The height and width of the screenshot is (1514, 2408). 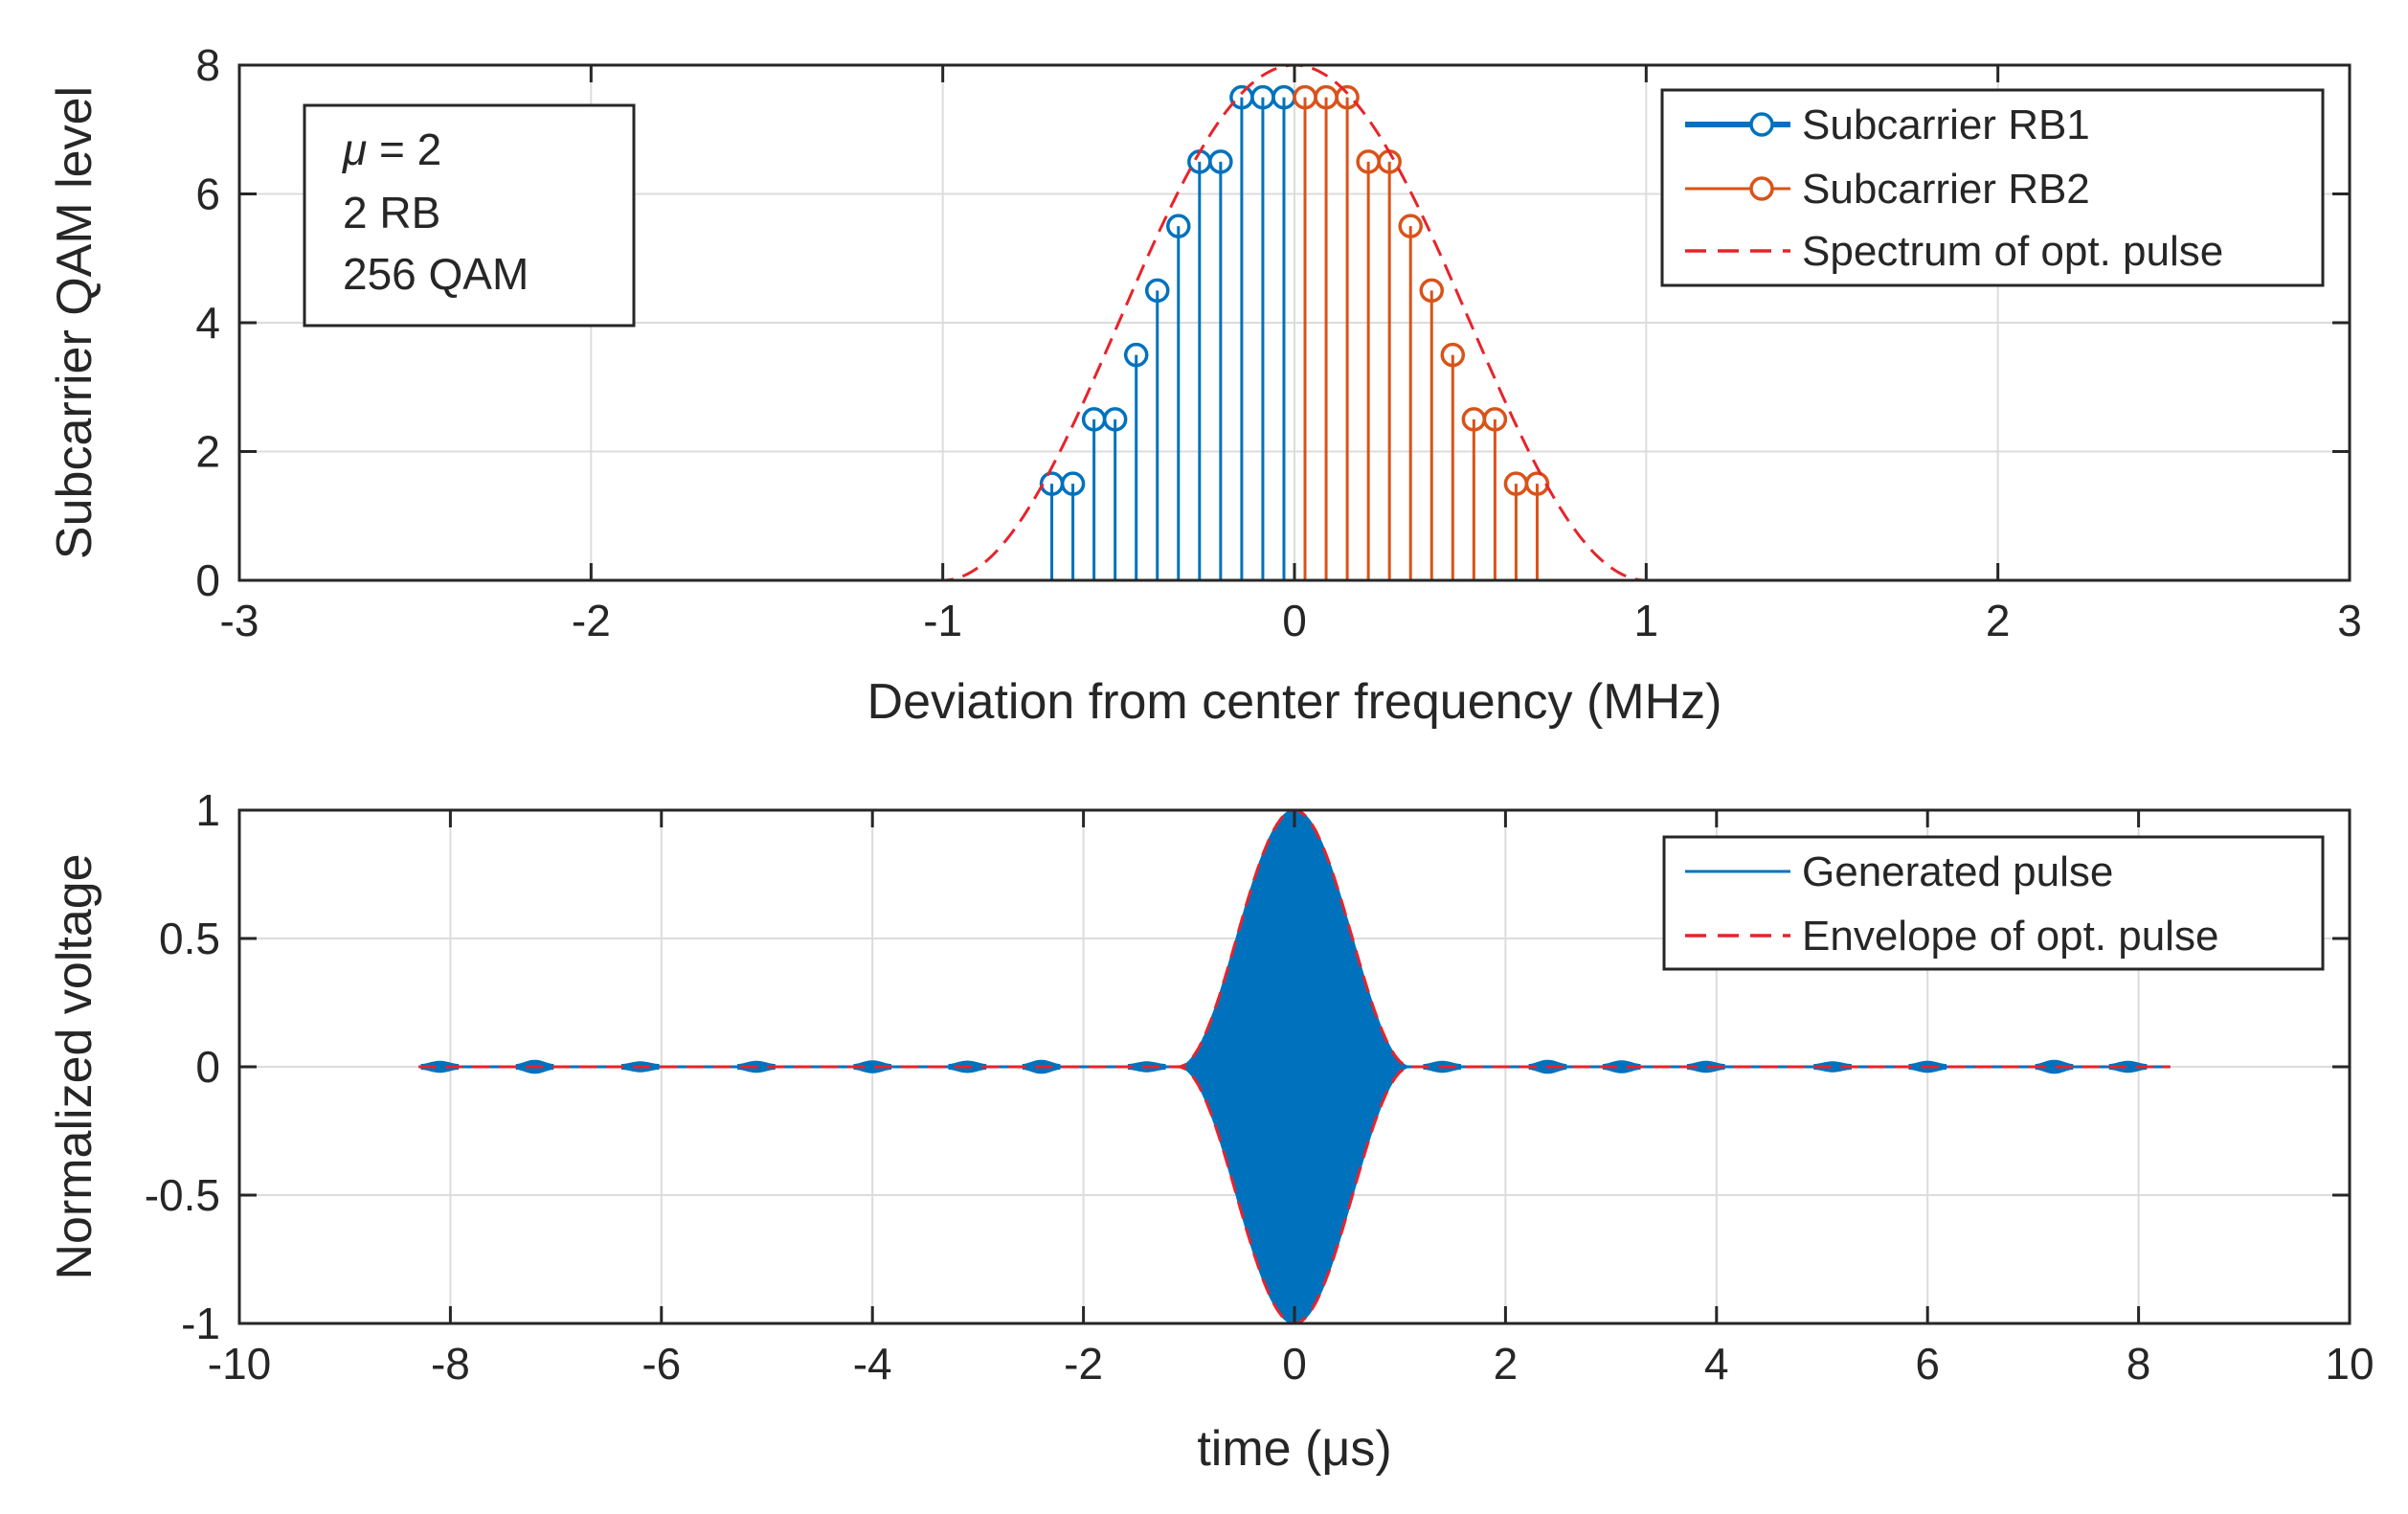 What do you see at coordinates (1294, 620) in the screenshot?
I see `top-x-tick-label: 0` at bounding box center [1294, 620].